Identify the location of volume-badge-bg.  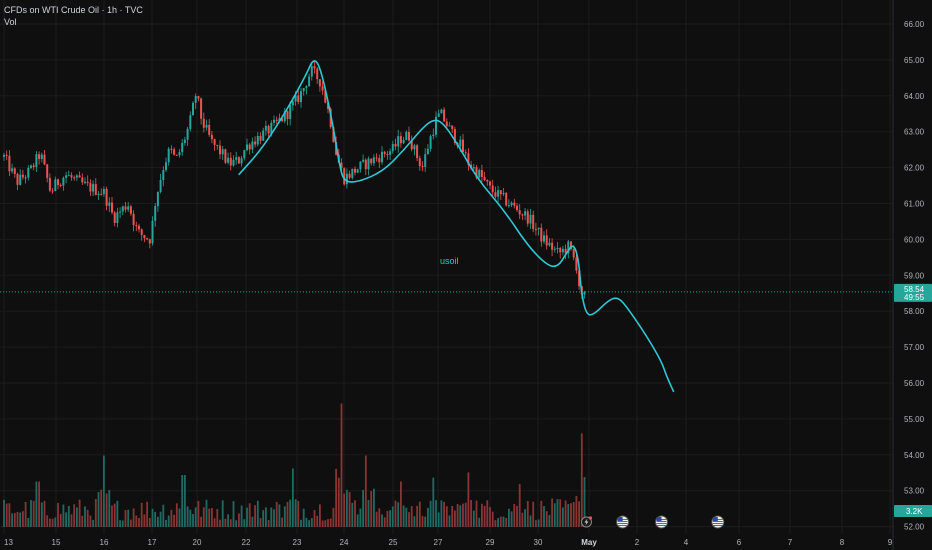
(913, 511).